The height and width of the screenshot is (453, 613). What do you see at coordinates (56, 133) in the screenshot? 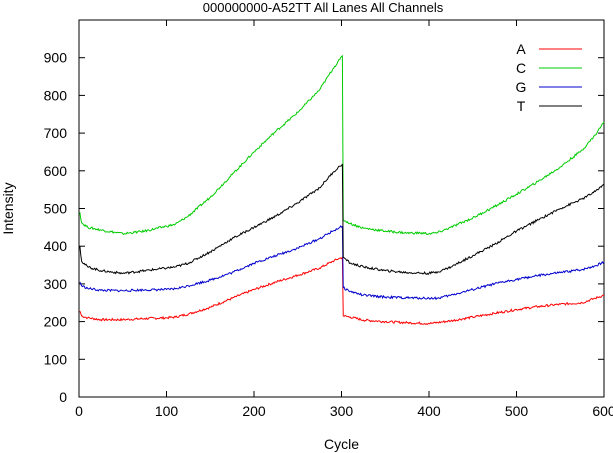
I see `y-tick-label: 700` at bounding box center [56, 133].